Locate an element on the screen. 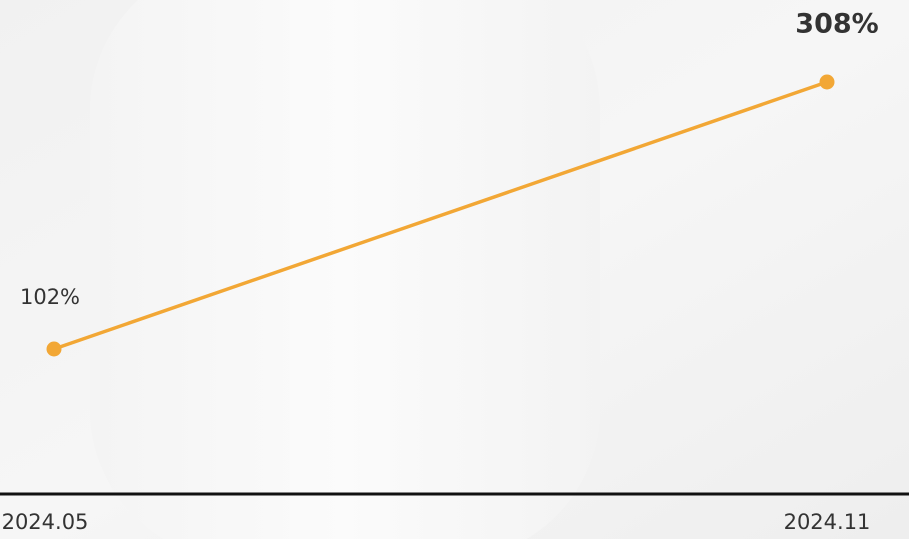 The height and width of the screenshot is (539, 909). x-tick-label: 2024.11 is located at coordinates (827, 522).